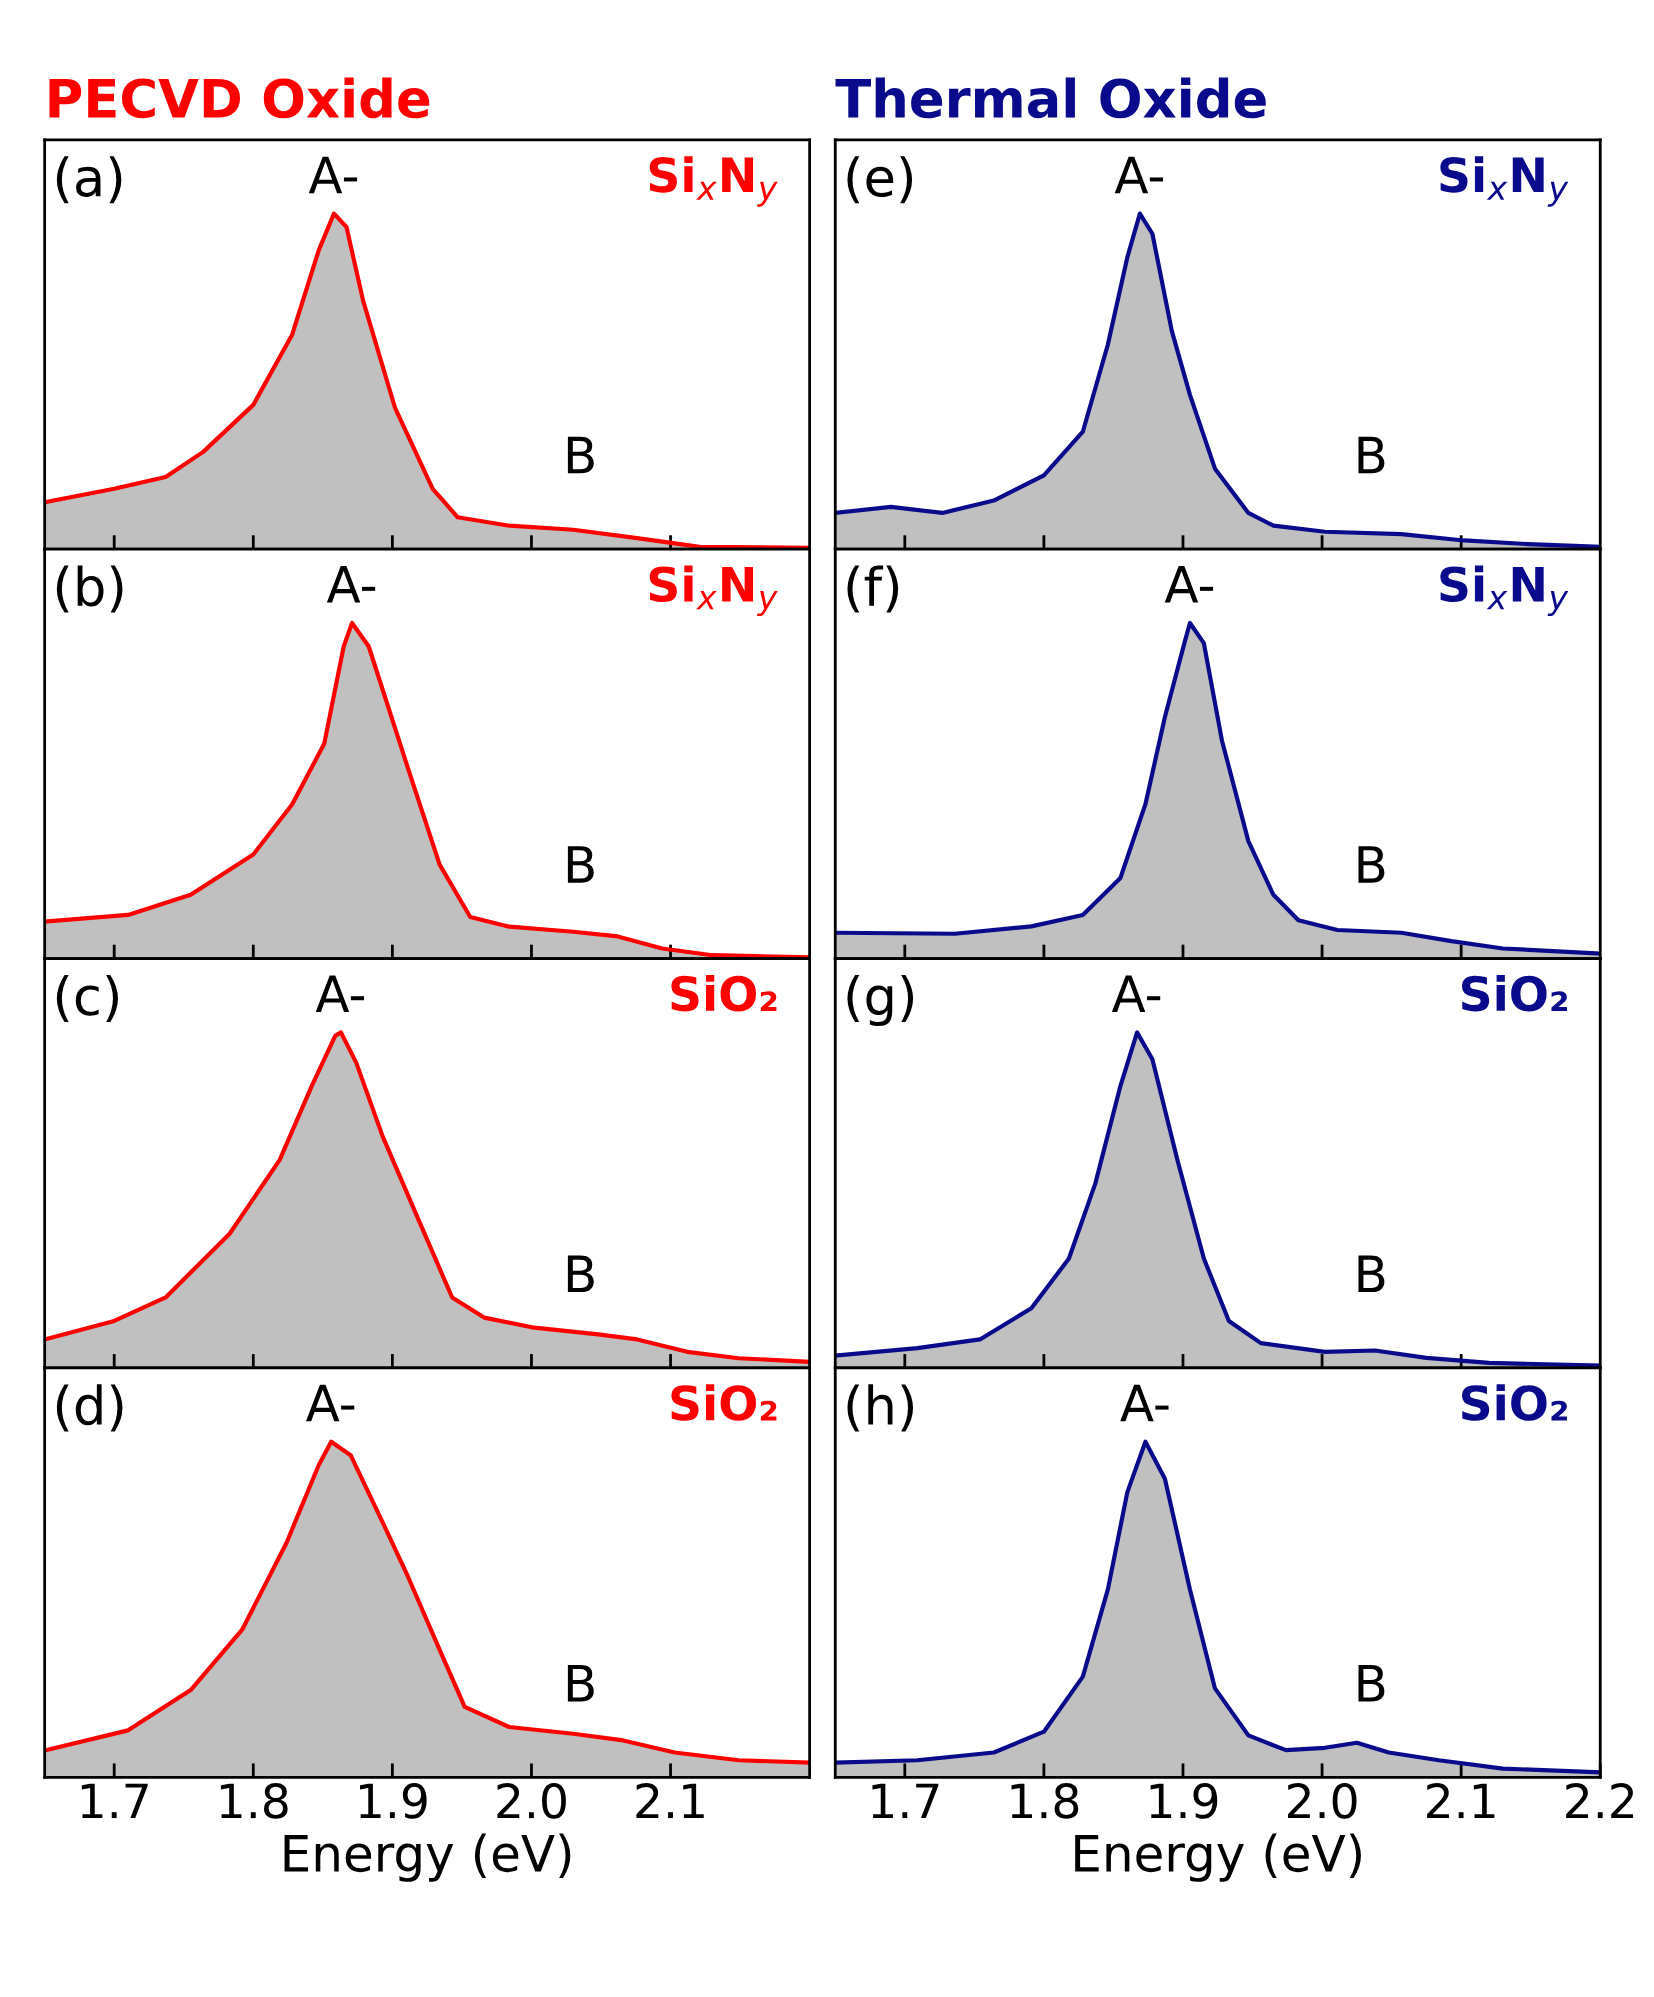 The image size is (1654, 1997). Describe the element at coordinates (873, 589) in the screenshot. I see `text: (f)` at that location.